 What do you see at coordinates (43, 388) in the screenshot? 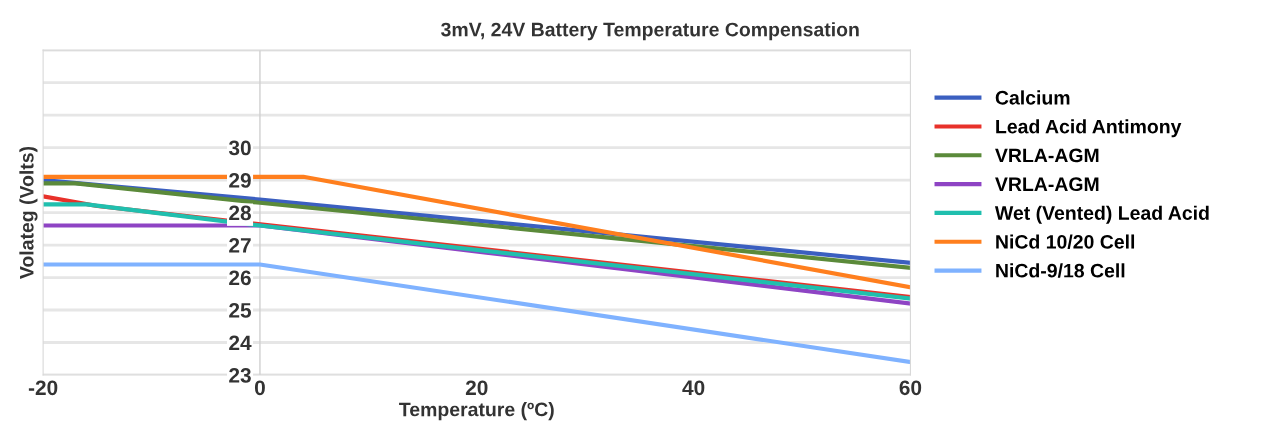
I see `x-tick-label: -20` at bounding box center [43, 388].